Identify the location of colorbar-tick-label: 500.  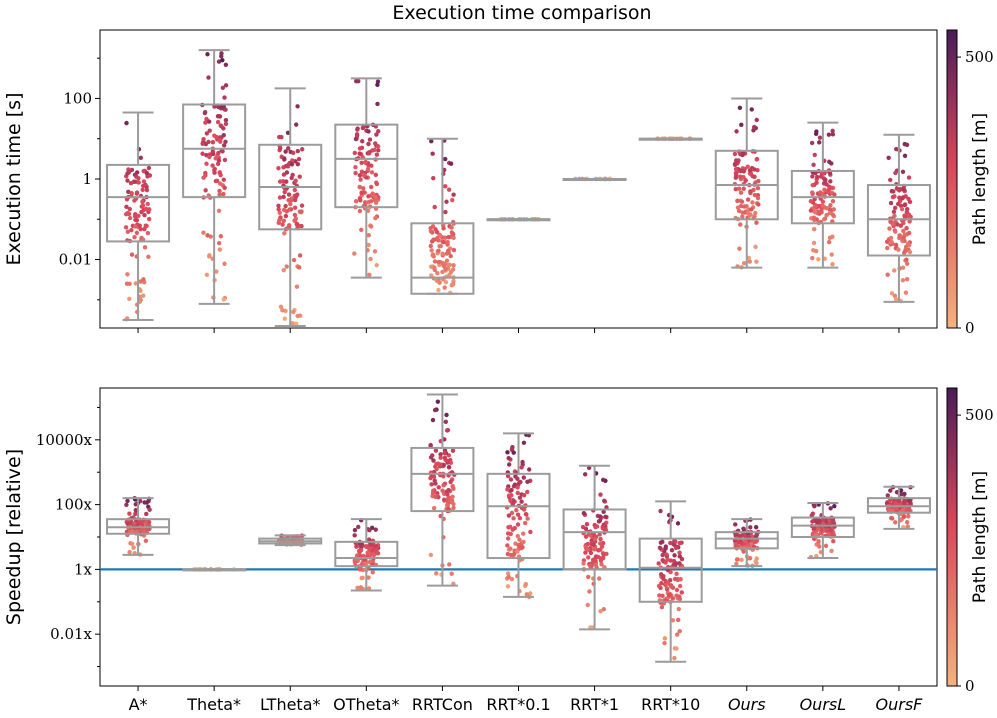
(979, 57).